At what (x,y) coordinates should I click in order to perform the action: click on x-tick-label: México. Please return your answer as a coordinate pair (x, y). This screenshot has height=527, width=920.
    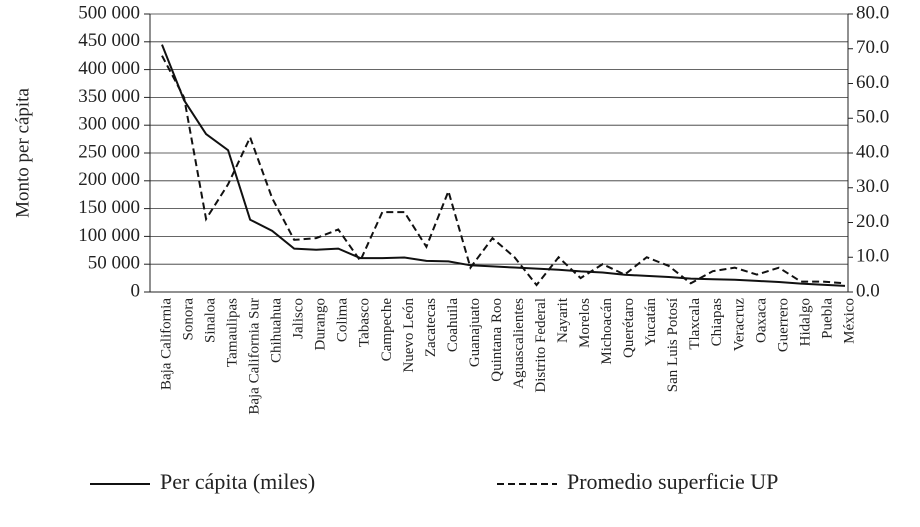
    Looking at the image, I should click on (849, 321).